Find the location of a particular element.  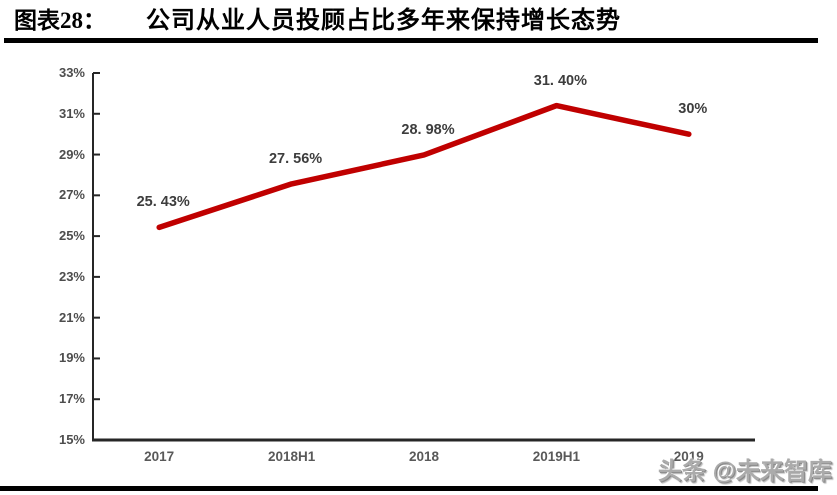

y-axis-tick-label: 25% is located at coordinates (71, 236).